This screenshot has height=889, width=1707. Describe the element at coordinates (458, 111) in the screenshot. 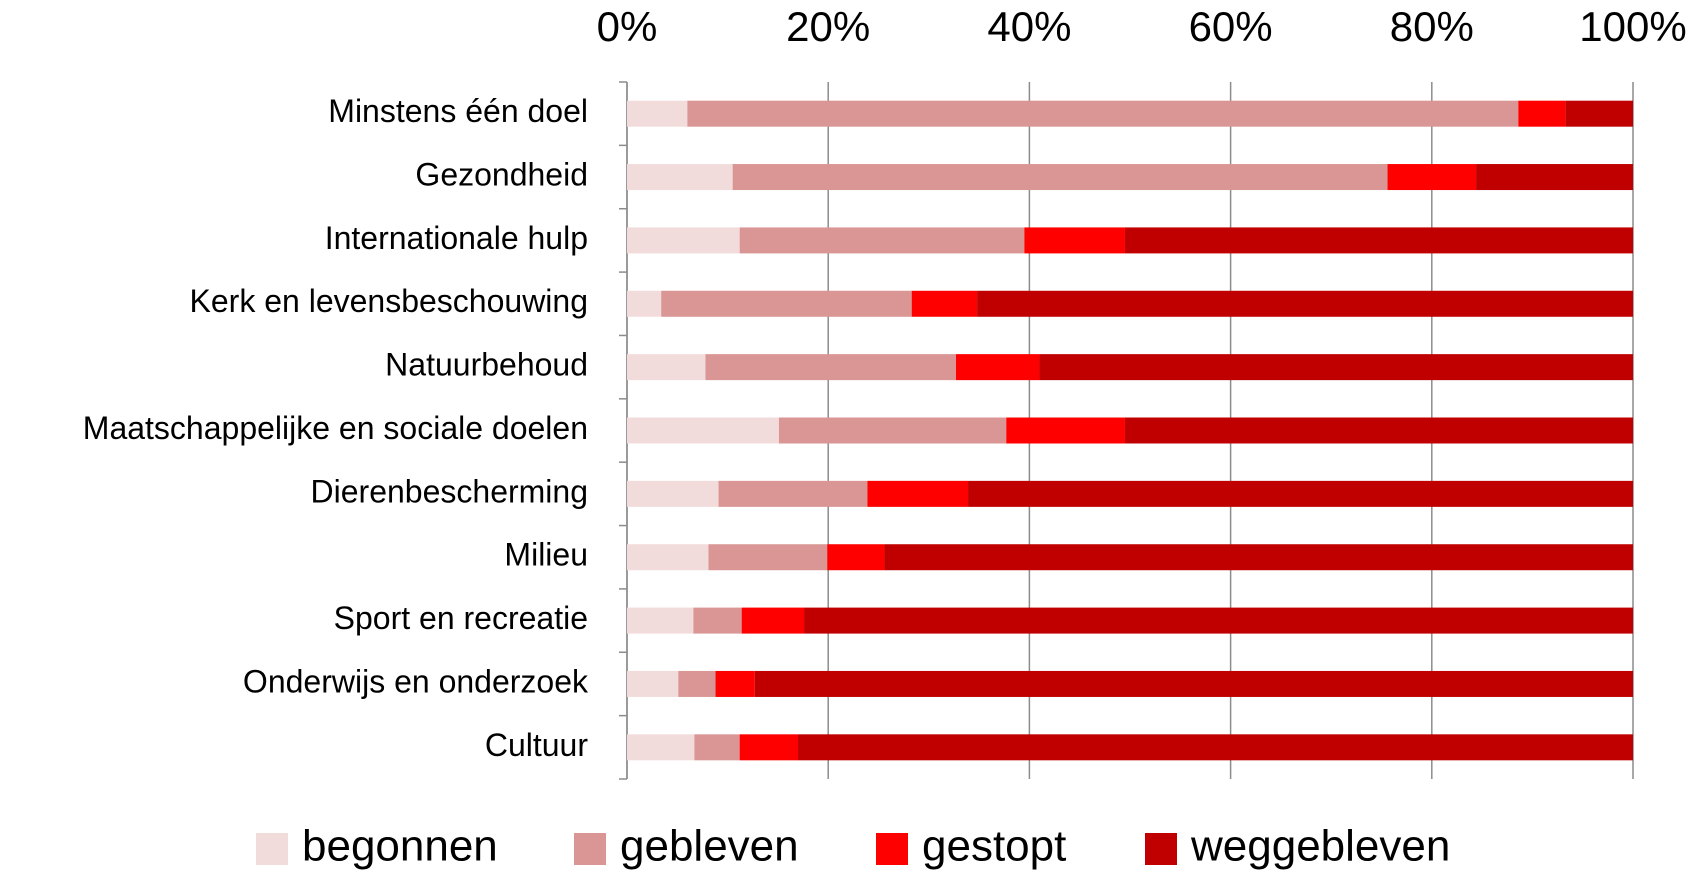

I see `y-tick-label: Minstens één doel` at that location.